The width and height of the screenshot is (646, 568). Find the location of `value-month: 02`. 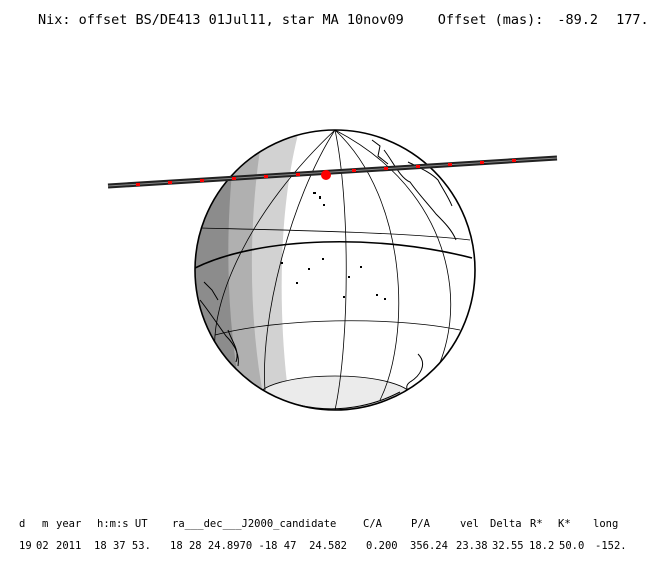

value-month: 02 is located at coordinates (42, 546).